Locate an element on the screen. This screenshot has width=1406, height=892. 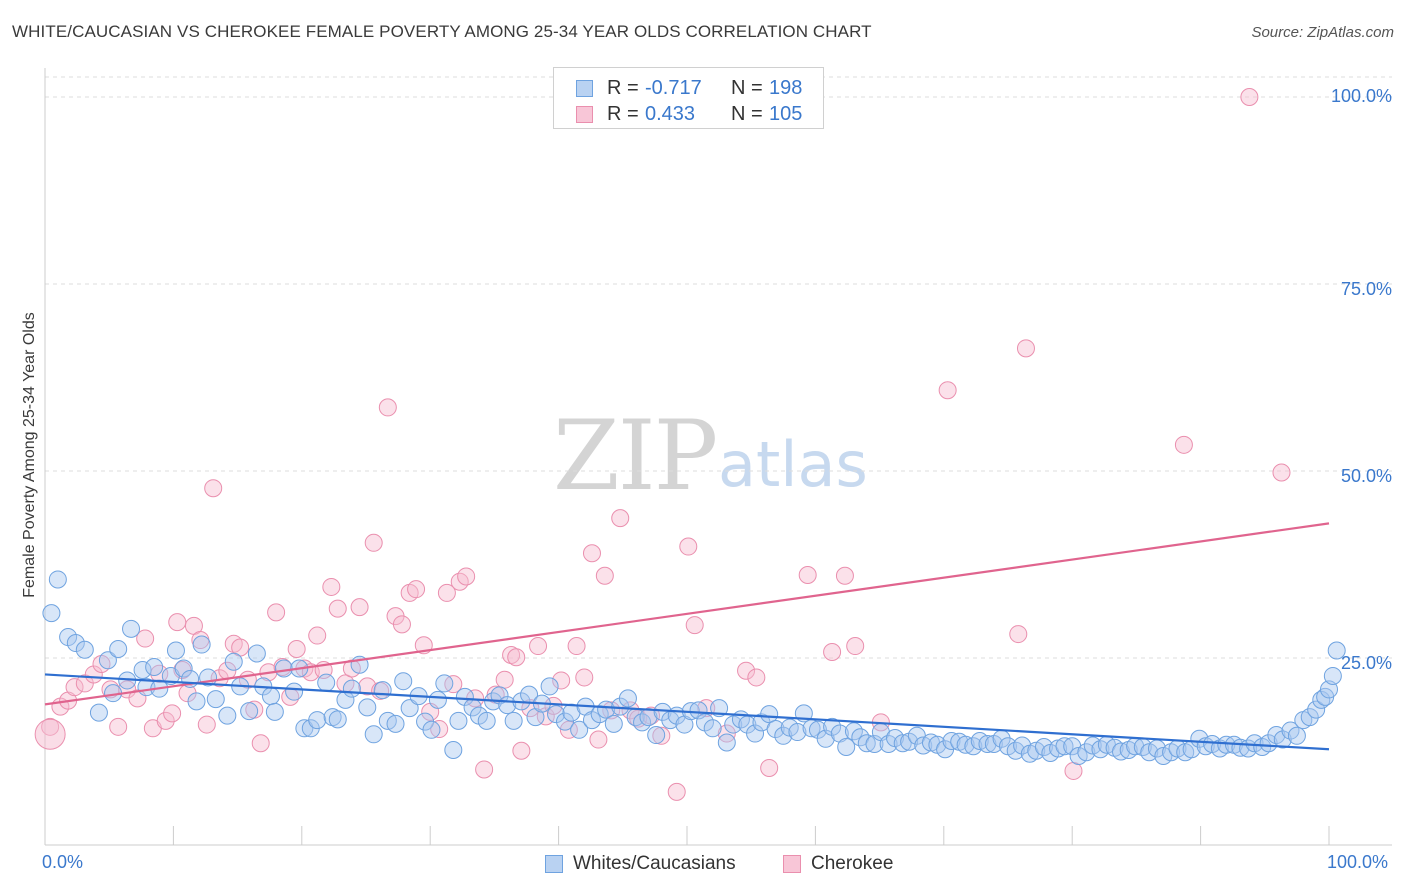
trend-line-whites is located at coordinates (687, 712).